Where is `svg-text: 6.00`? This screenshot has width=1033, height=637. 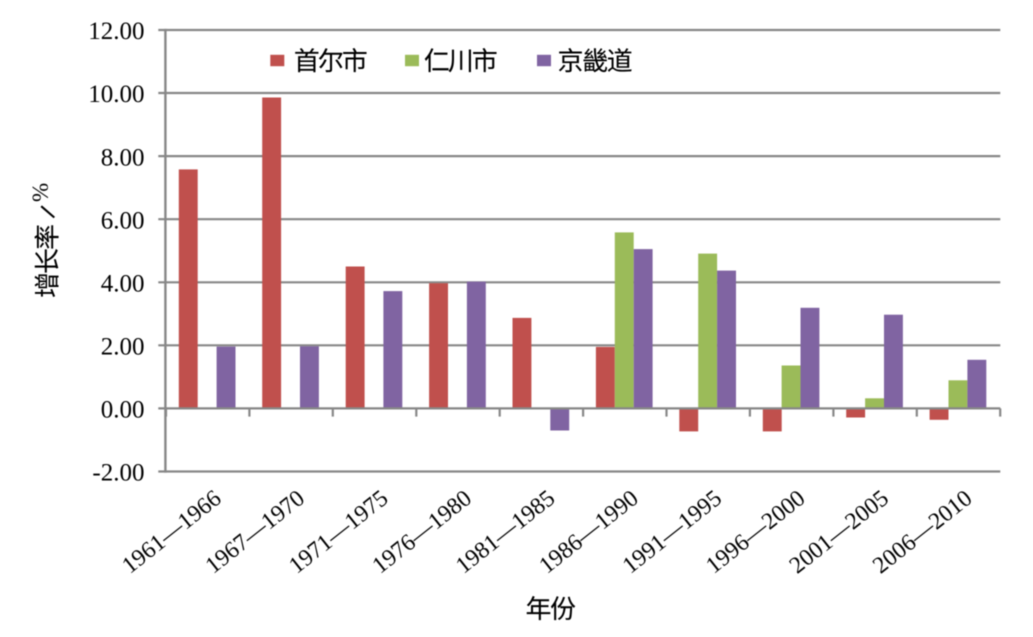
svg-text: 6.00 is located at coordinates (123, 220).